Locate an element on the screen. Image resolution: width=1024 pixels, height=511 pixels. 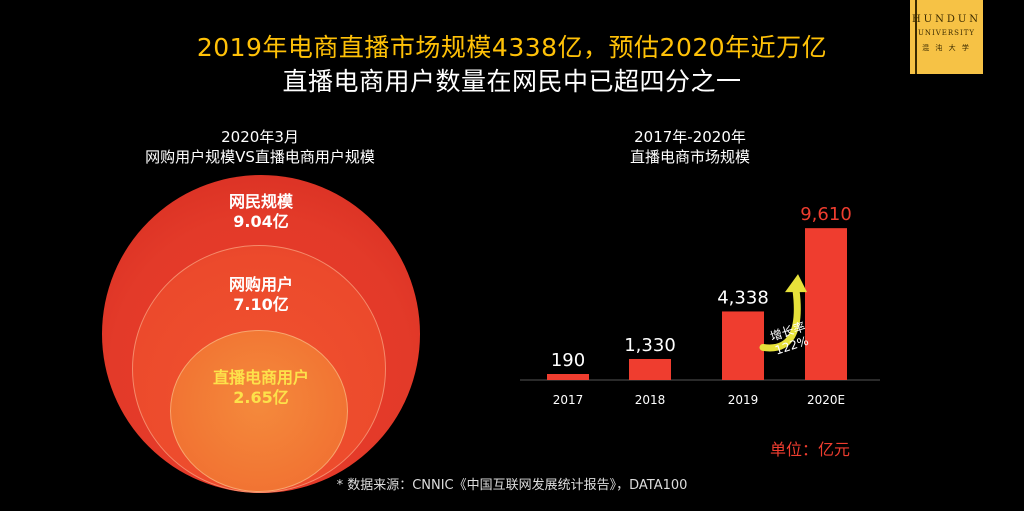
growth-arrow-shaft is located at coordinates (780, 319).